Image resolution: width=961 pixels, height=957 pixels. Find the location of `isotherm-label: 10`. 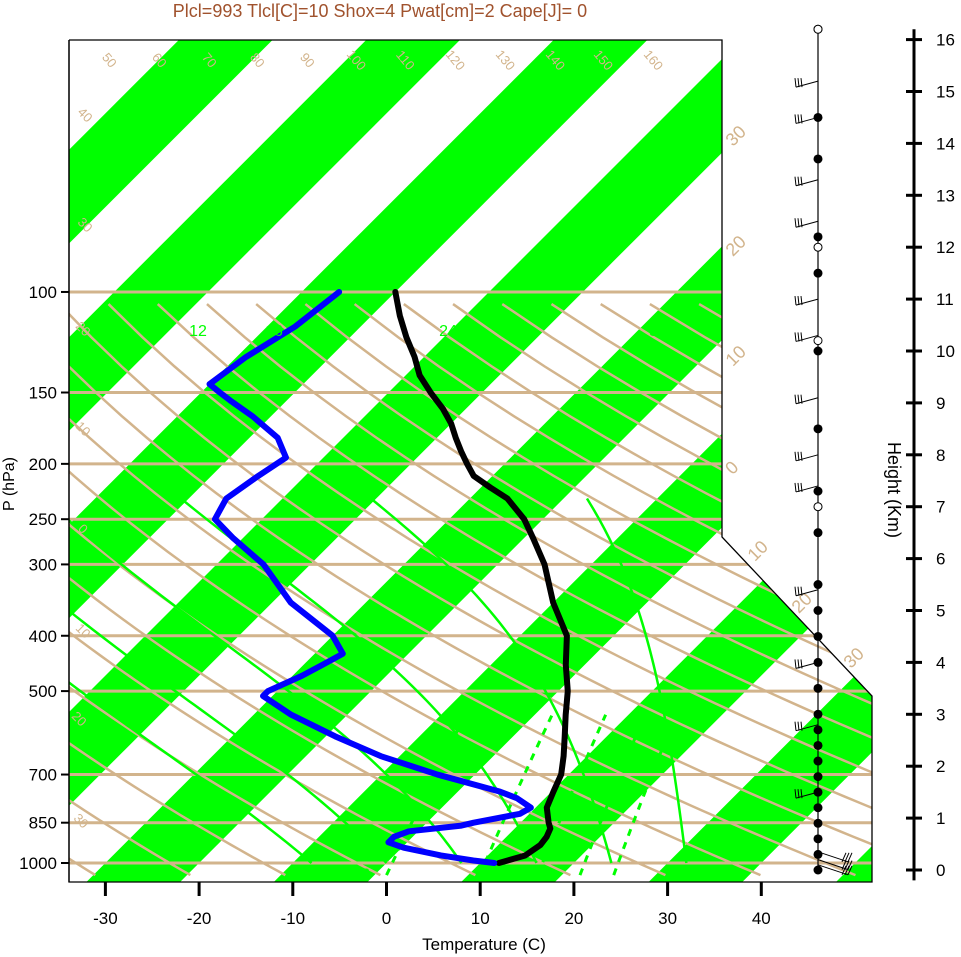

isotherm-label: 10 is located at coordinates (758, 551).